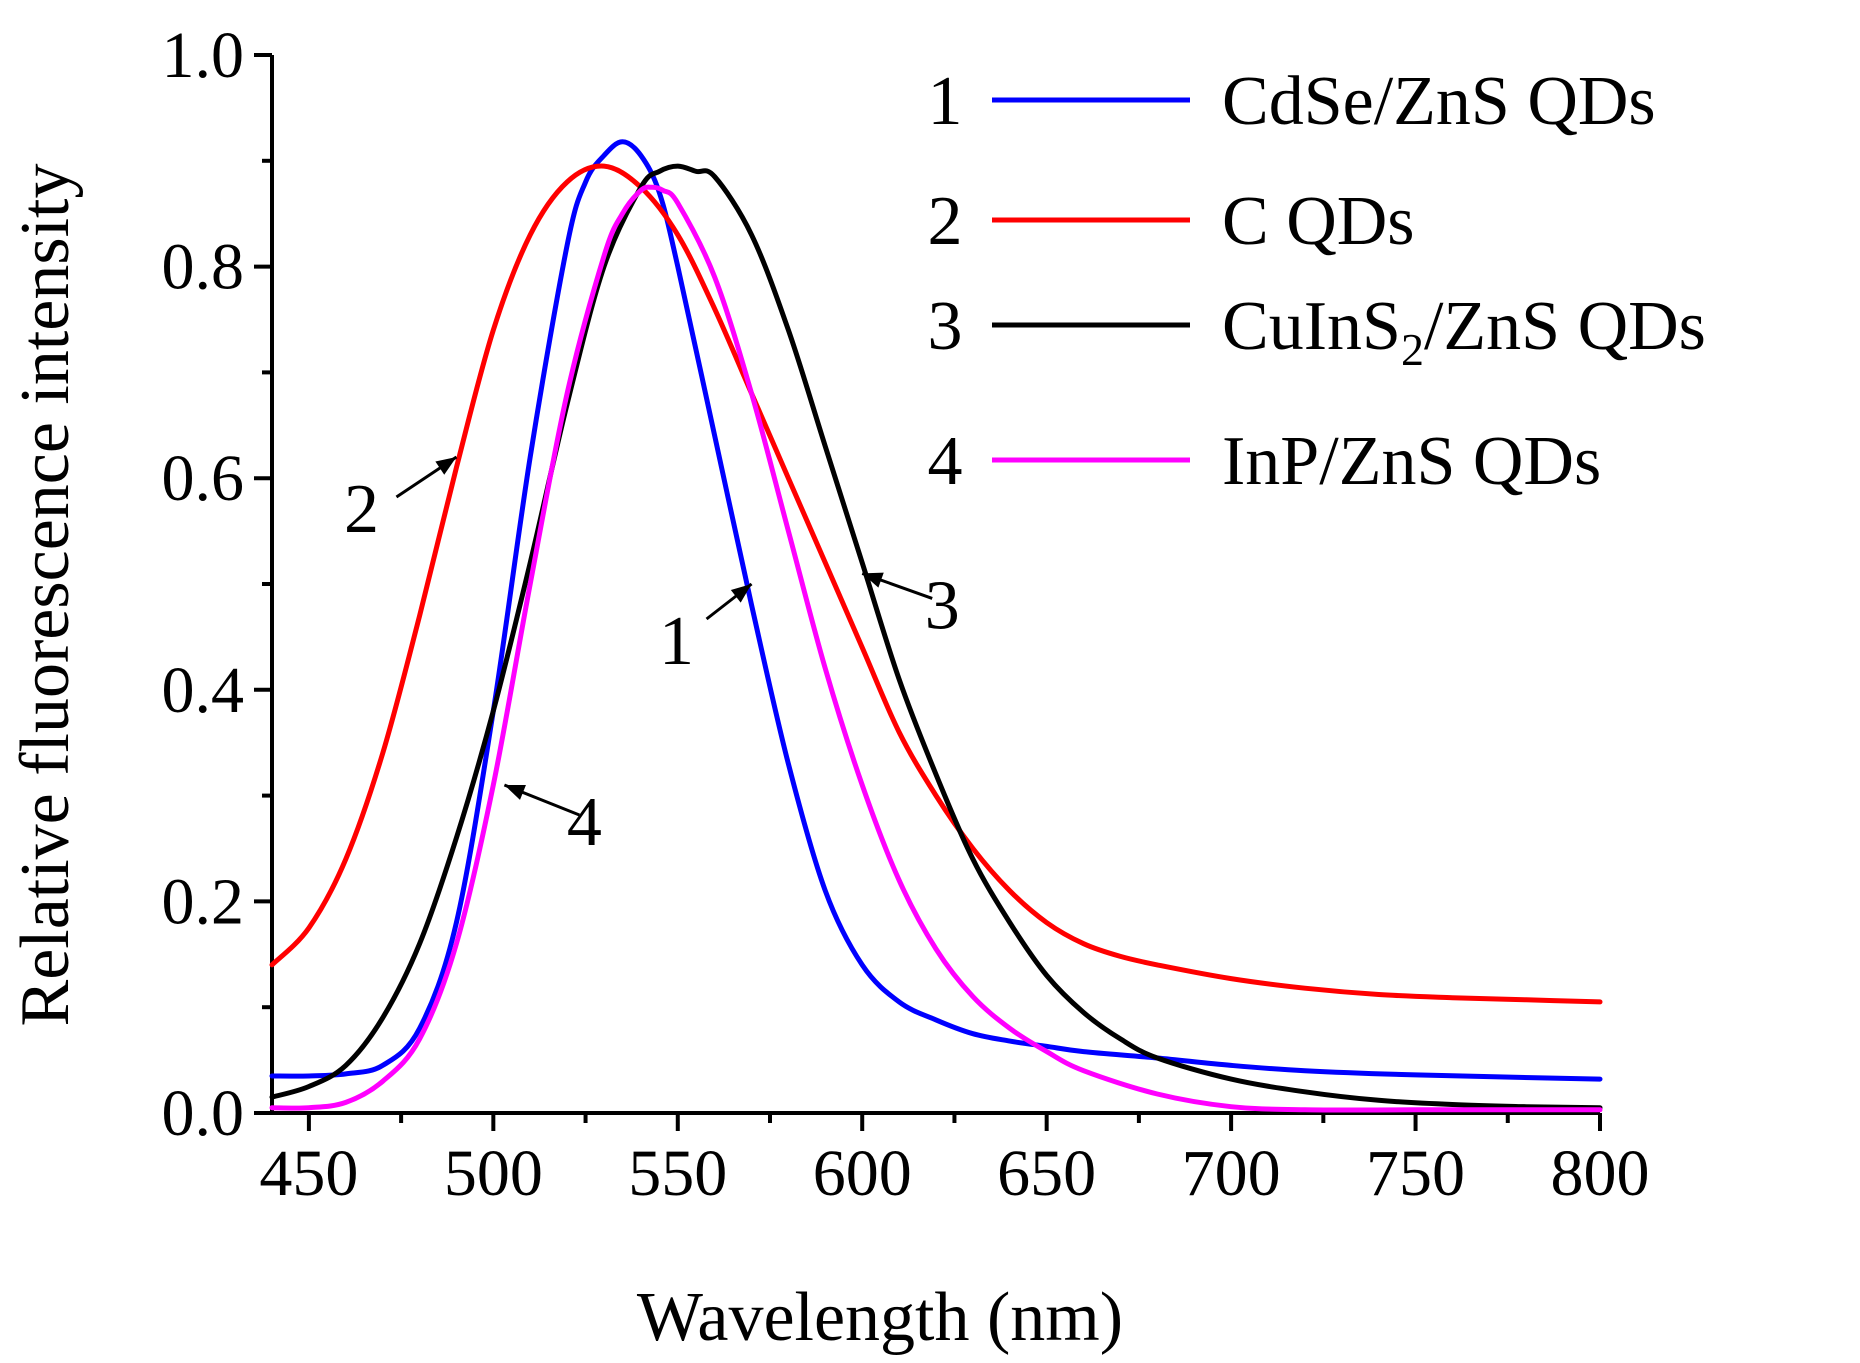 The width and height of the screenshot is (1860, 1363). I want to click on legend-label-2: C QDs, so click(1318, 221).